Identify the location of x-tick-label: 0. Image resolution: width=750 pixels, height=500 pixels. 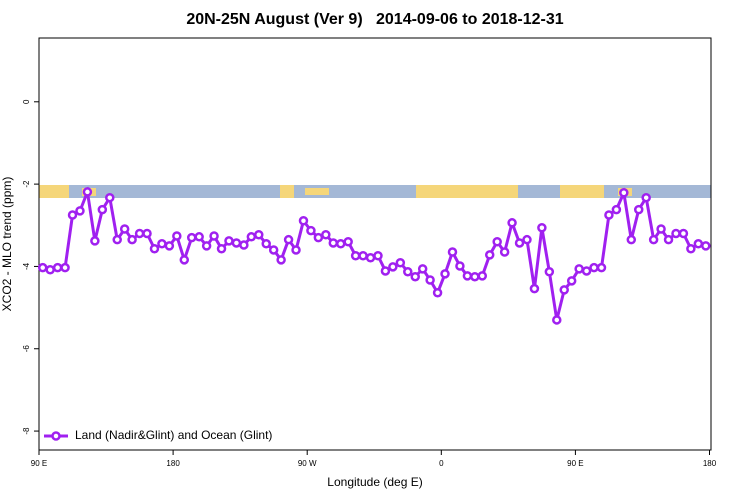
(441, 463).